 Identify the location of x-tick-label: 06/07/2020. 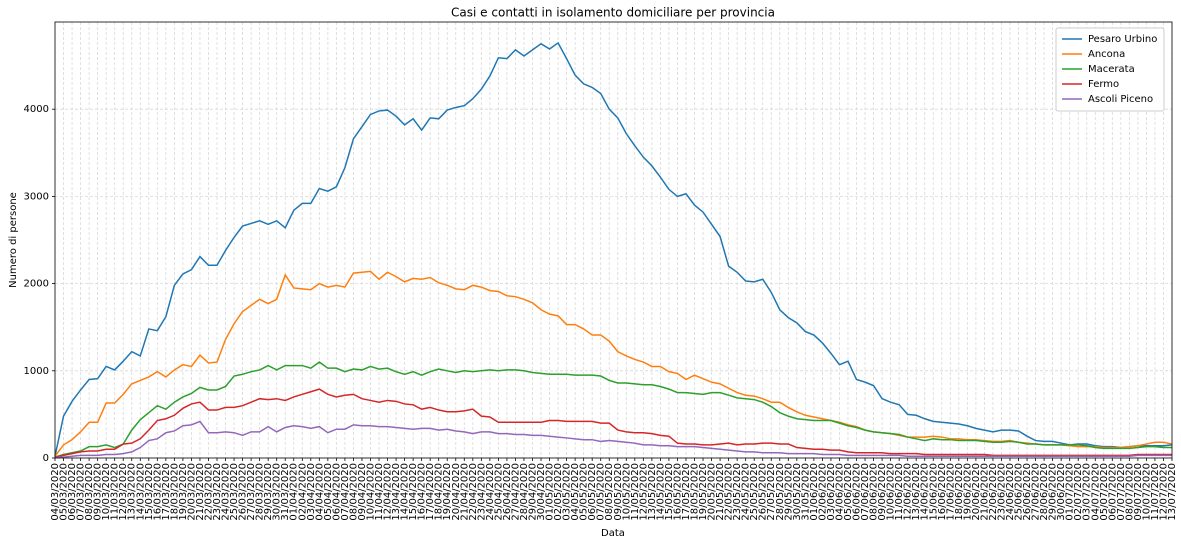
(1112, 492).